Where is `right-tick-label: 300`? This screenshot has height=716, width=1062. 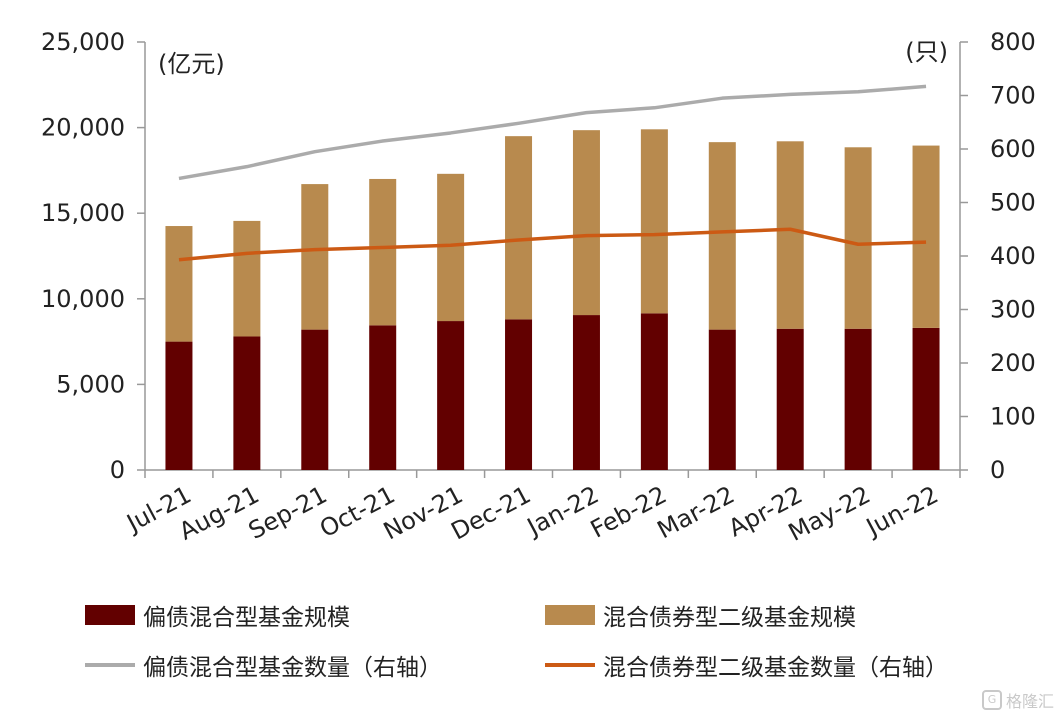
right-tick-label: 300 is located at coordinates (1013, 310).